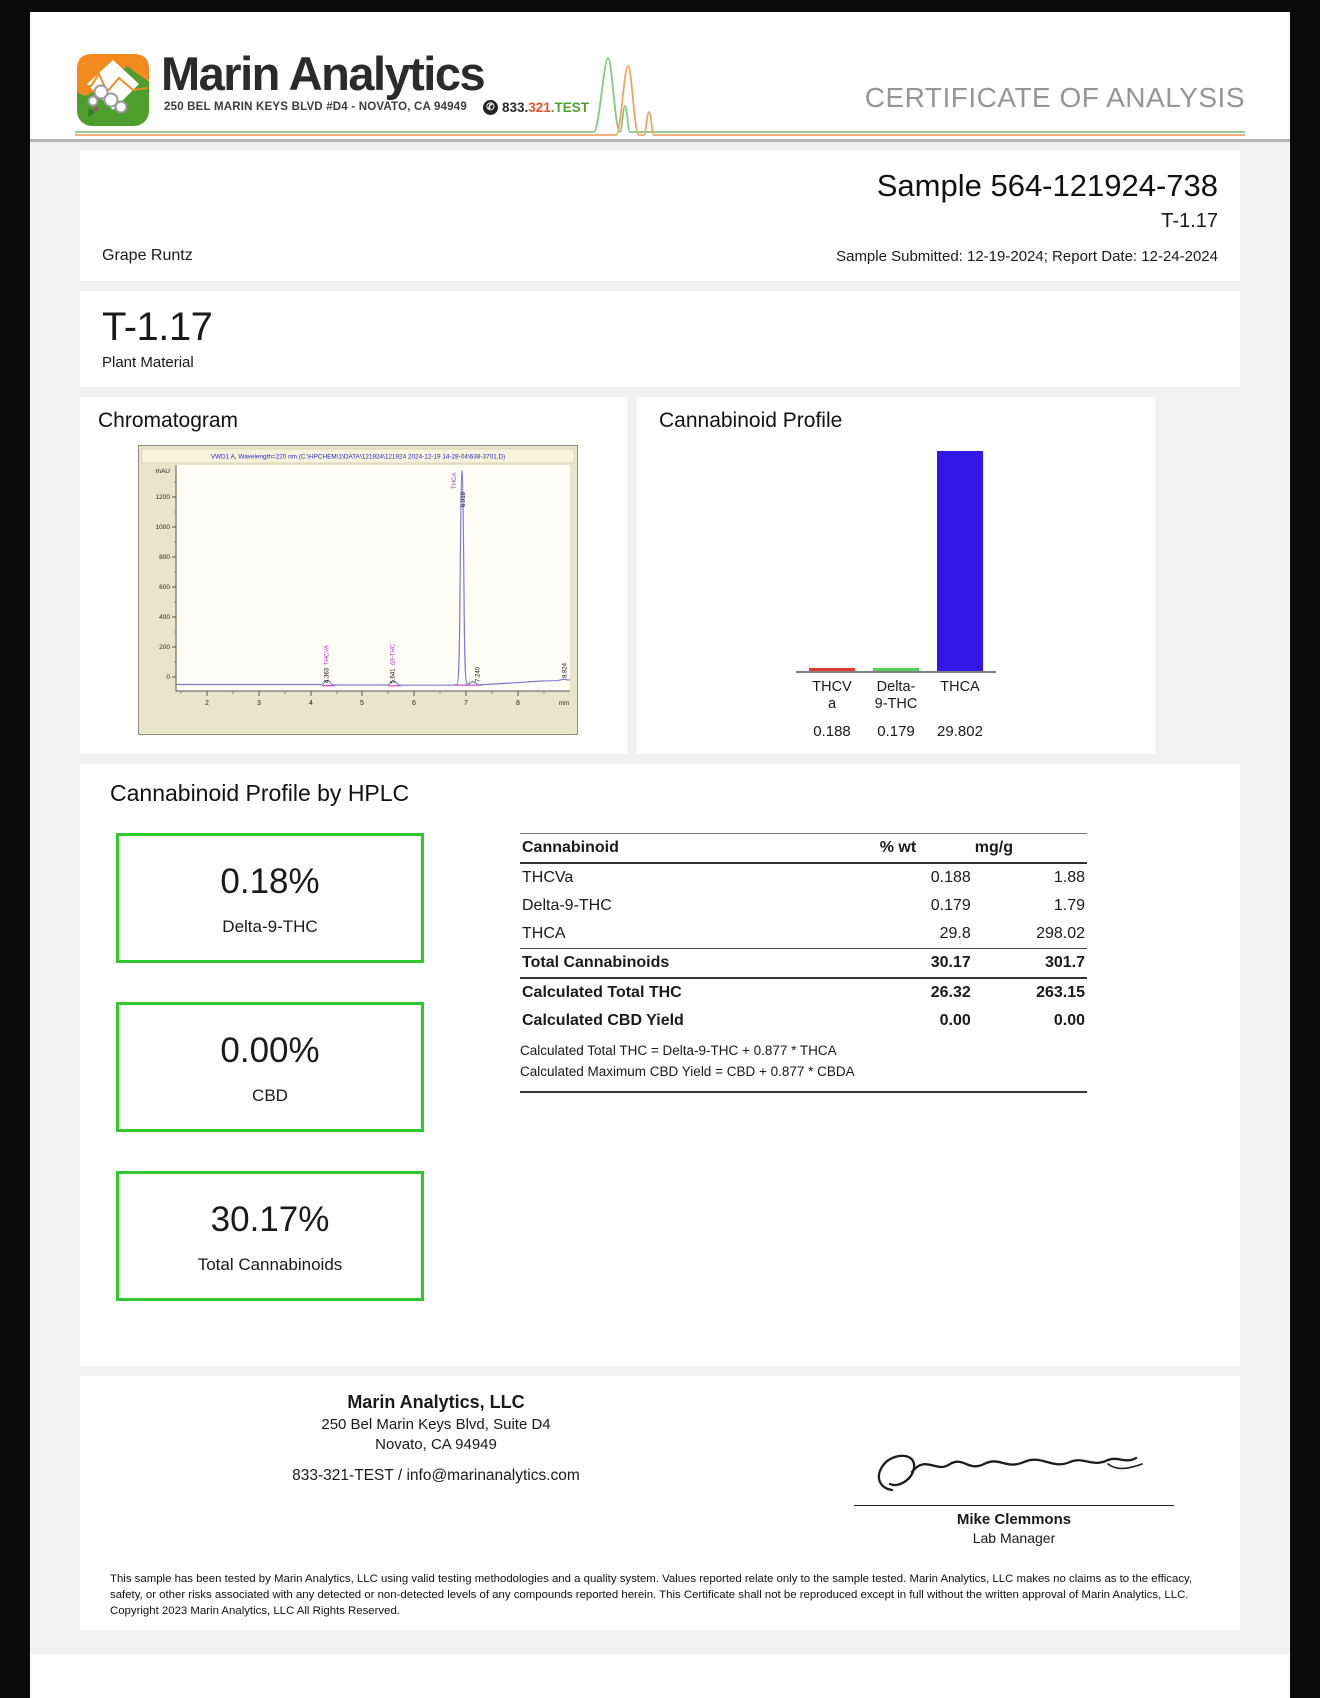  I want to click on total-cannabinoids-summary-box: 30.17% Total Cannabinoids, so click(270, 1236).